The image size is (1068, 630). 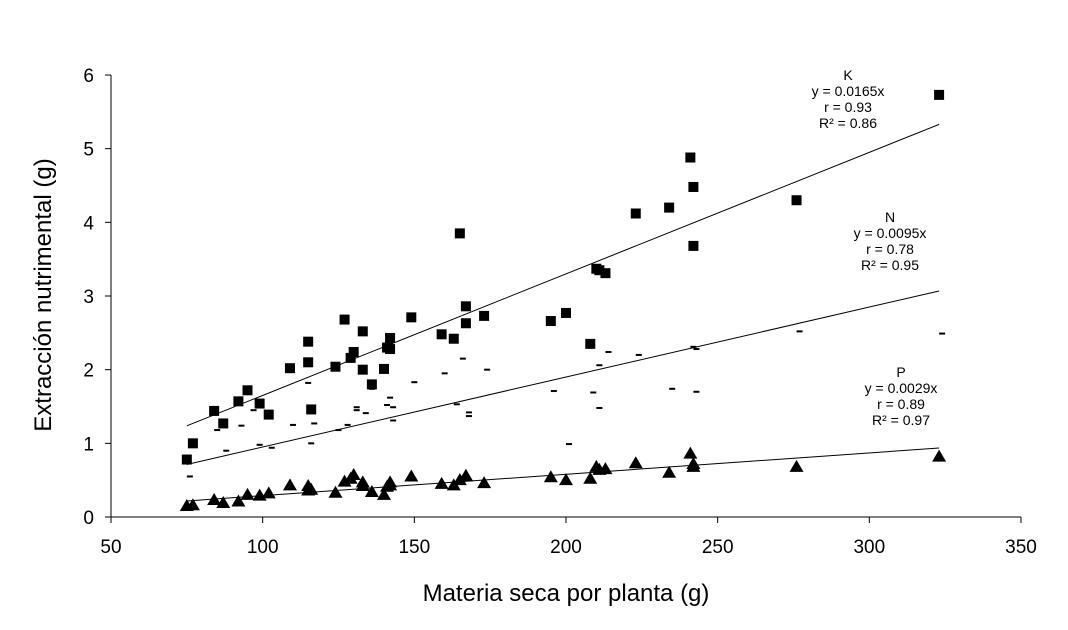 I want to click on x-tick-label: 50, so click(x=110, y=547).